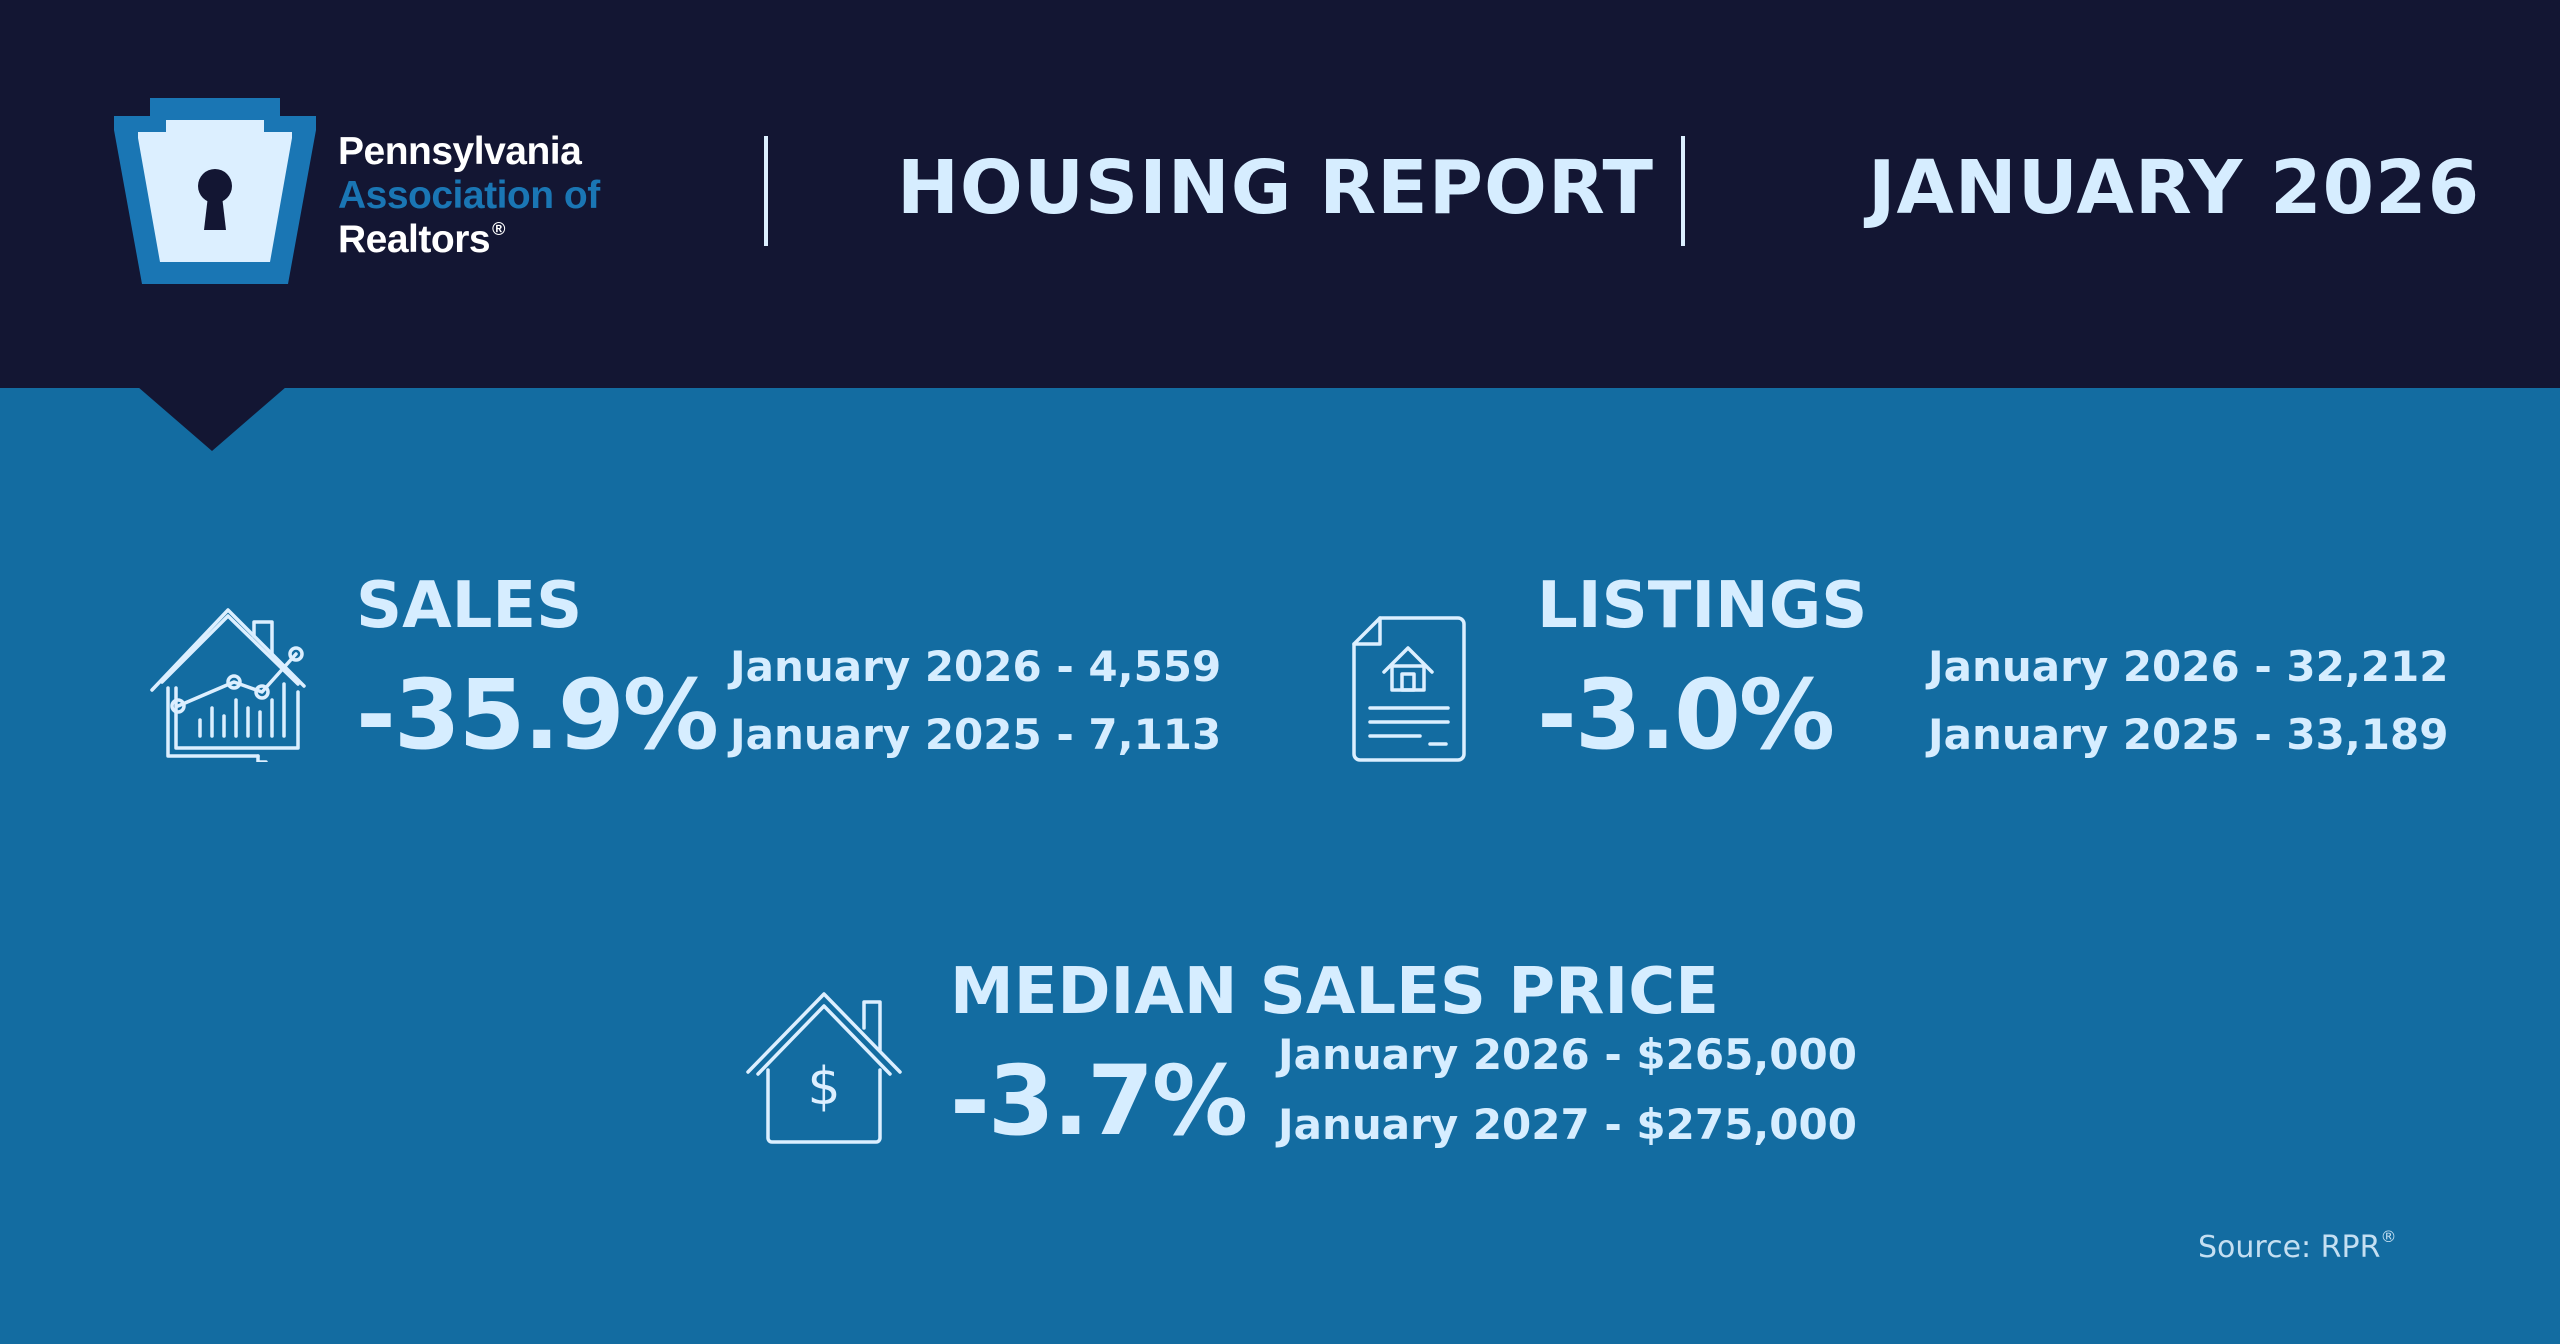 Image resolution: width=2560 pixels, height=1344 pixels. I want to click on sales-current: January 2026 - 4,559, so click(976, 666).